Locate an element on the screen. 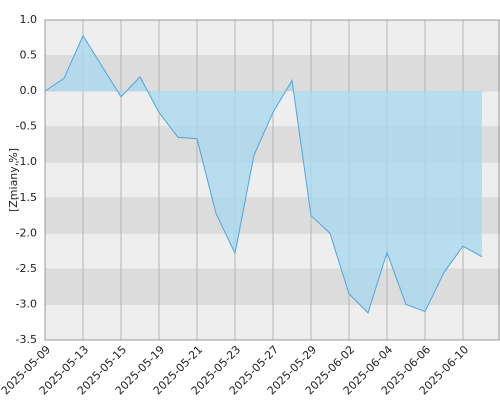  y-tick-label: -3.5 is located at coordinates (26, 339).